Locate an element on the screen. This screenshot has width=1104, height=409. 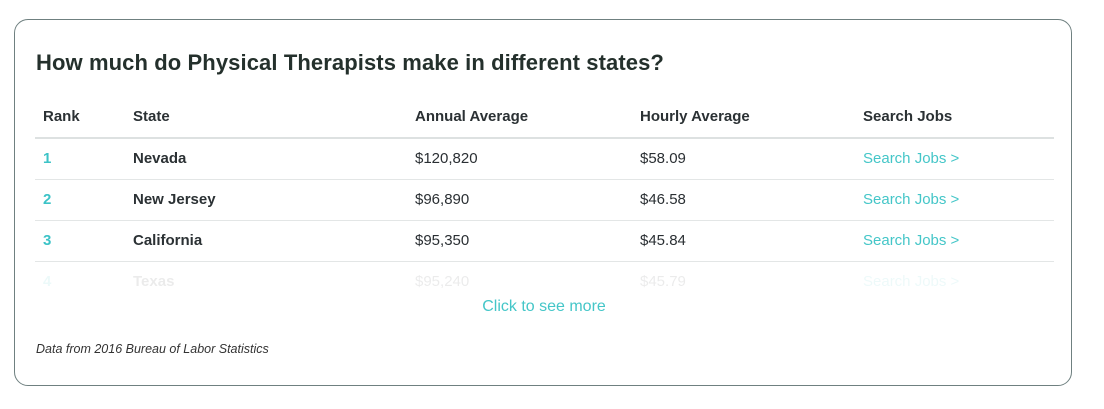
hourly-cell: $58.09 is located at coordinates (663, 158).